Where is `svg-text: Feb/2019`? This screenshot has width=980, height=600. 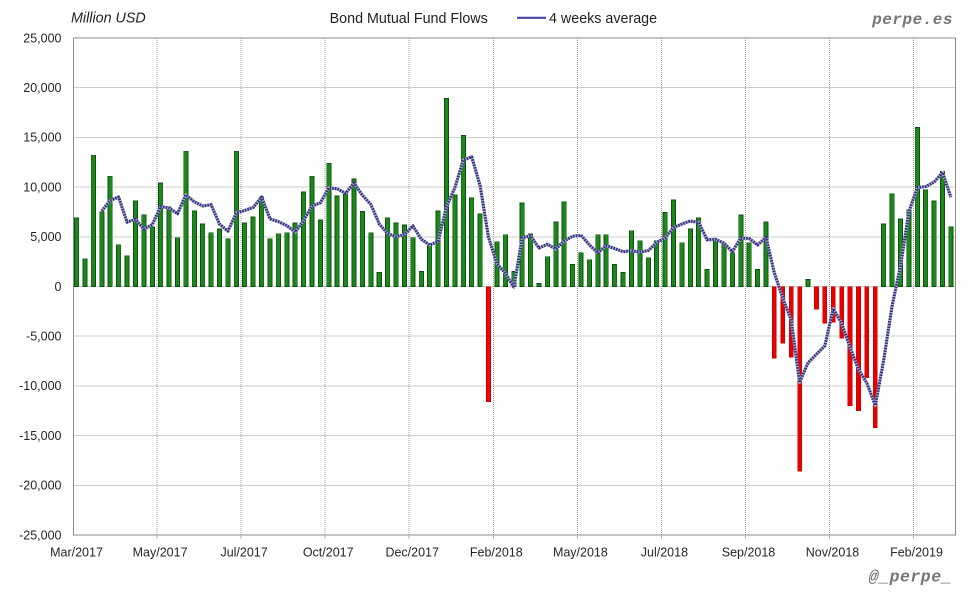
svg-text: Feb/2019 is located at coordinates (916, 553).